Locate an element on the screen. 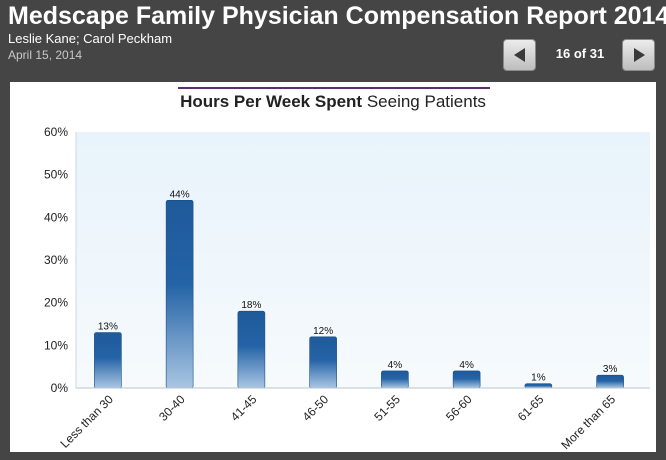  next-slide-button is located at coordinates (638, 55).